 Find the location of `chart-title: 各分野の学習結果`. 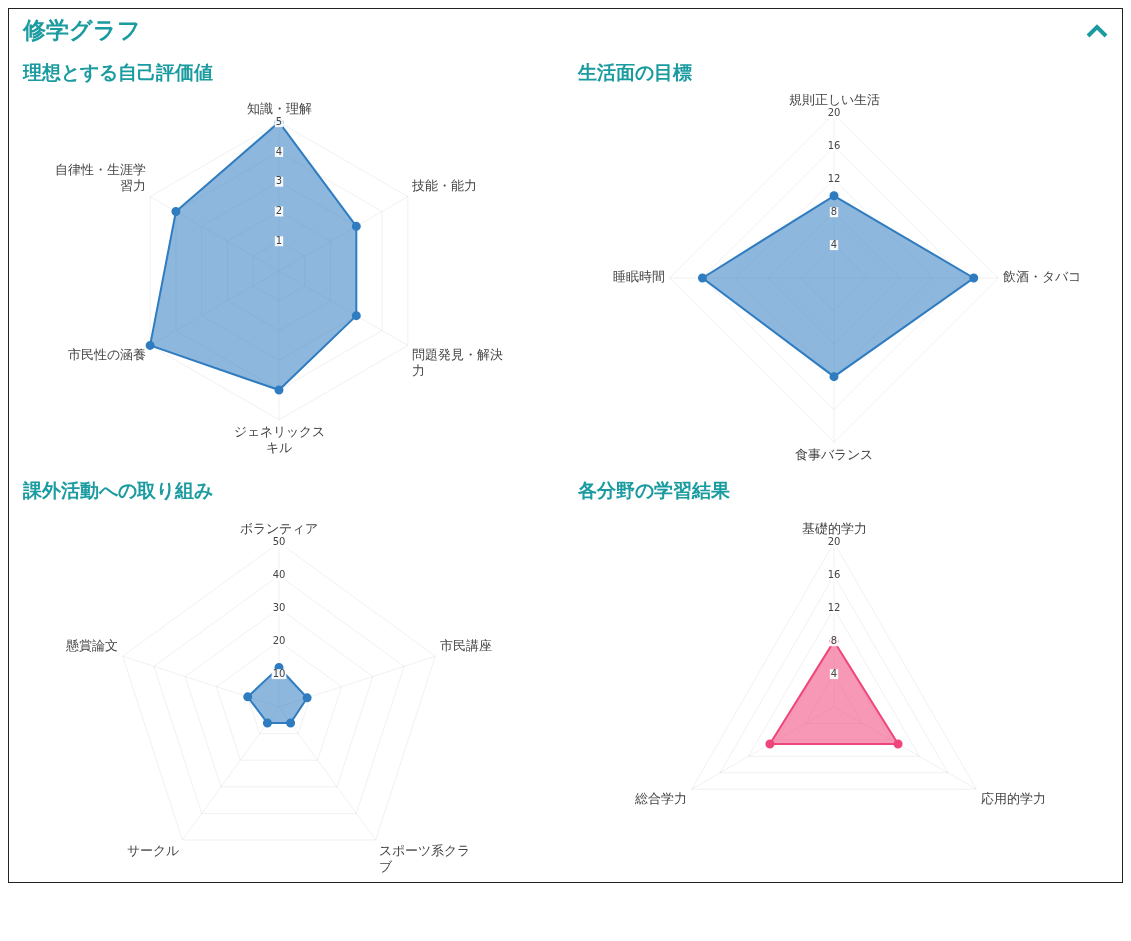

chart-title: 各分野の学習結果 is located at coordinates (654, 490).